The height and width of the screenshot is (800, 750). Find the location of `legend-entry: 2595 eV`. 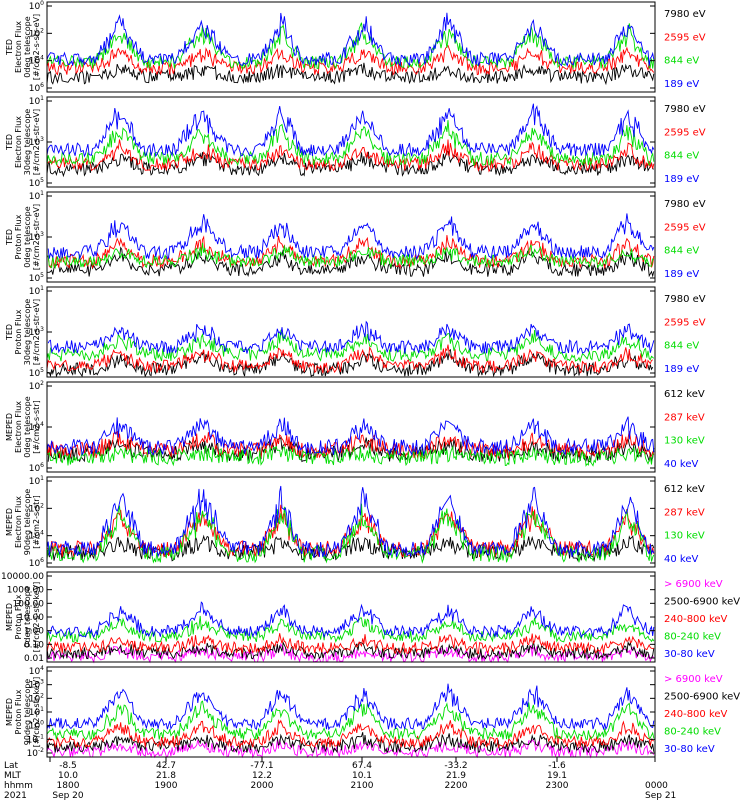

legend-entry: 2595 eV is located at coordinates (685, 322).